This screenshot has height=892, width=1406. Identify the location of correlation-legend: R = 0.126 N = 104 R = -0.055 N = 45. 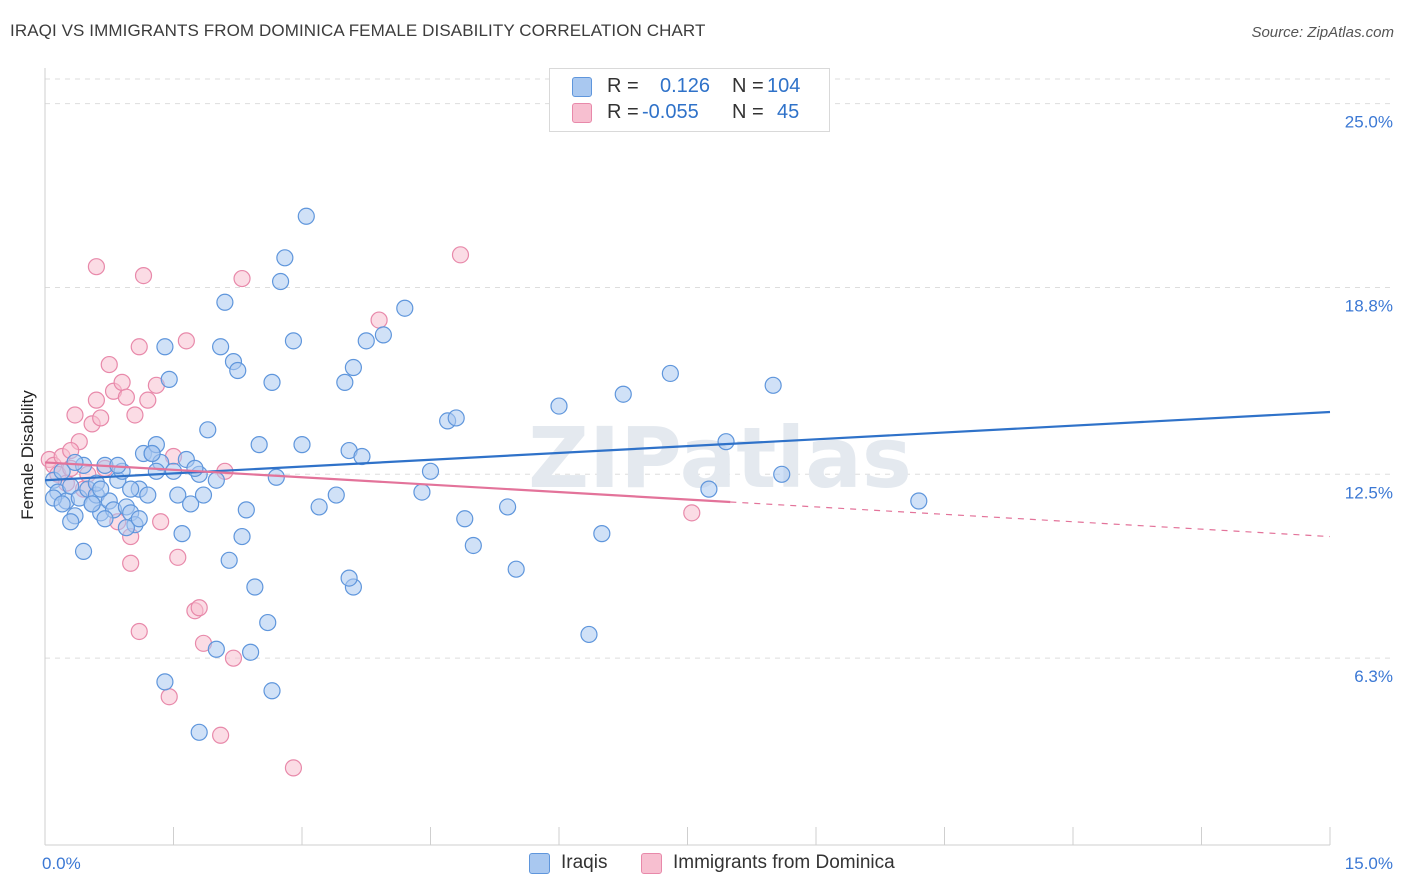
(689, 100).